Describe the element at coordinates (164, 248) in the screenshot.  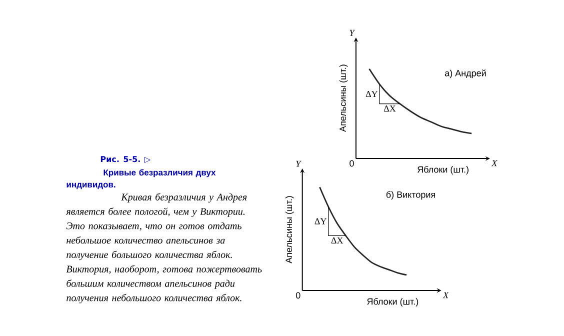
I see `text: Кривая безразличия у Андрея является более пологой, чем у Виктории. Это показывает, что он готов отдать небольшое количество апельсинов за получение большого количества яблок. Виктория, наоборот, готова пожертвовать большим количеством апельсинов ради получения небольшого количества яблок.` at that location.